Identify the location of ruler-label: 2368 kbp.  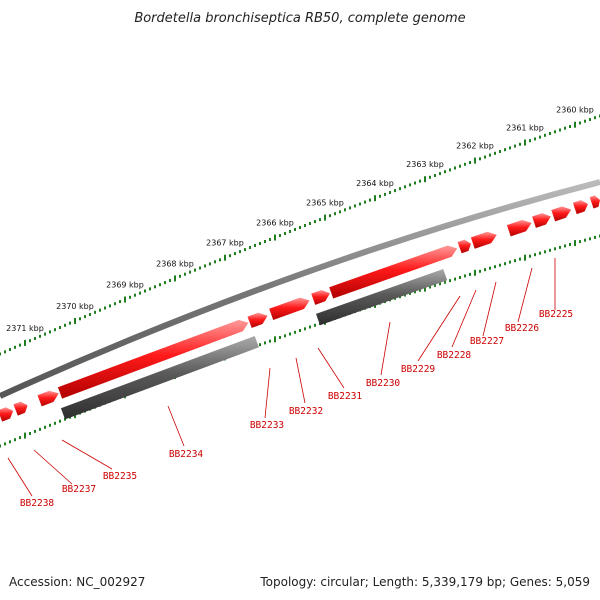
(175, 263).